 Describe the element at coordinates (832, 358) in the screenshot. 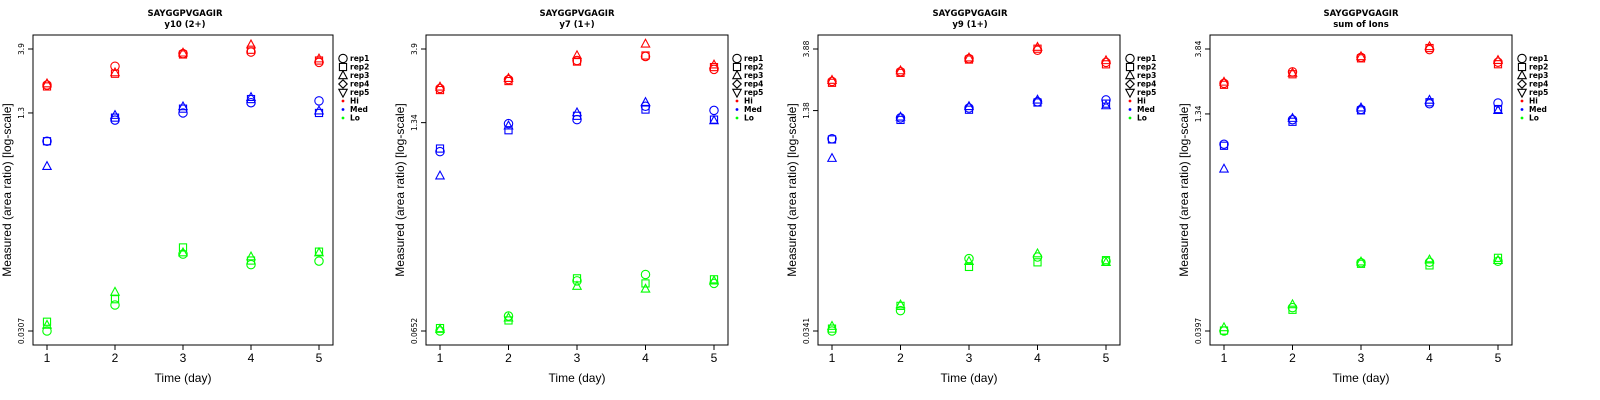

I see `x-tick-label: 1` at that location.